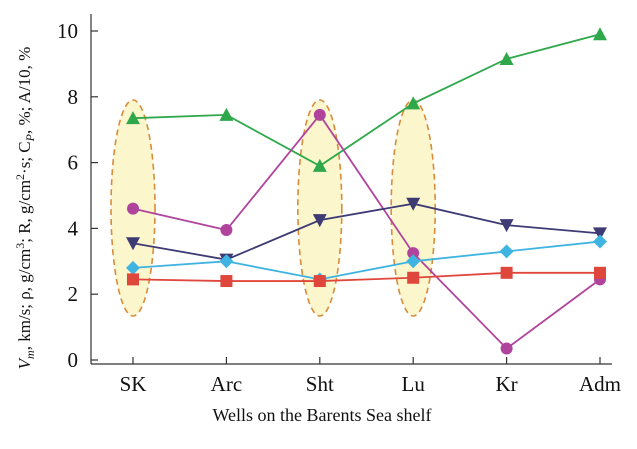 This screenshot has width=637, height=449. Describe the element at coordinates (413, 204) in the screenshot. I see `marker-navy-triangle-down-lu` at that location.